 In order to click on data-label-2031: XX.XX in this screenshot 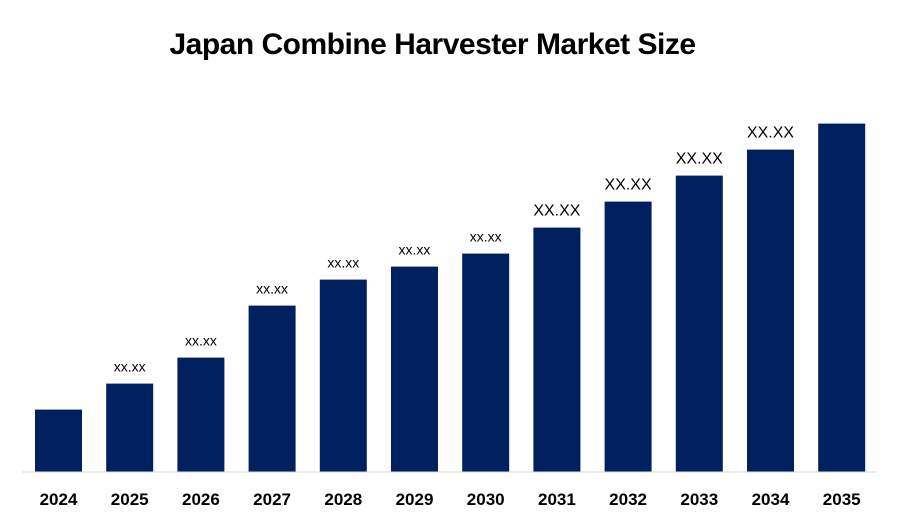, I will do `click(556, 211)`.